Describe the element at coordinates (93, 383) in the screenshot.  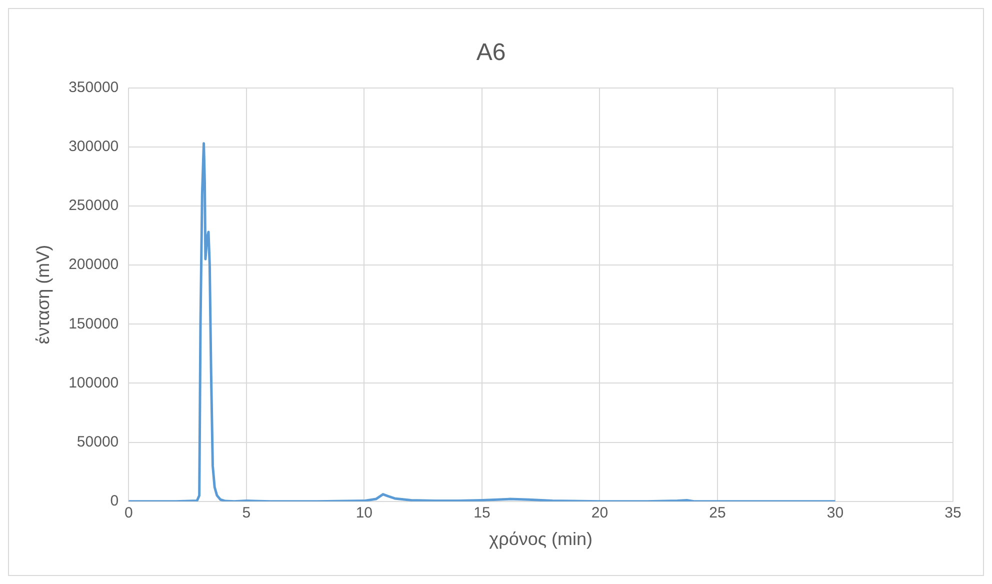
I see `y-tick-label: 100000` at that location.